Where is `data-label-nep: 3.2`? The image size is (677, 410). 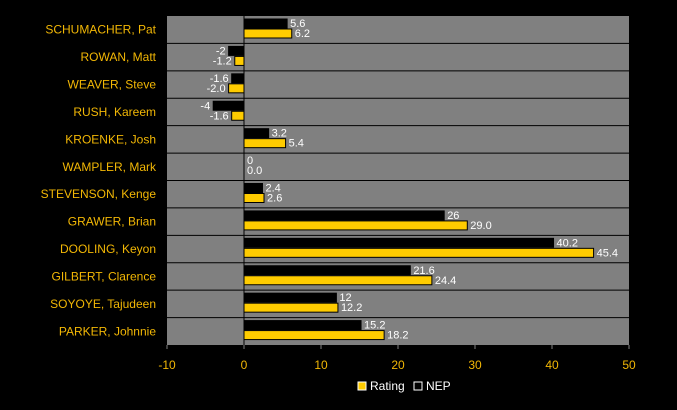
data-label-nep: 3.2 is located at coordinates (279, 134).